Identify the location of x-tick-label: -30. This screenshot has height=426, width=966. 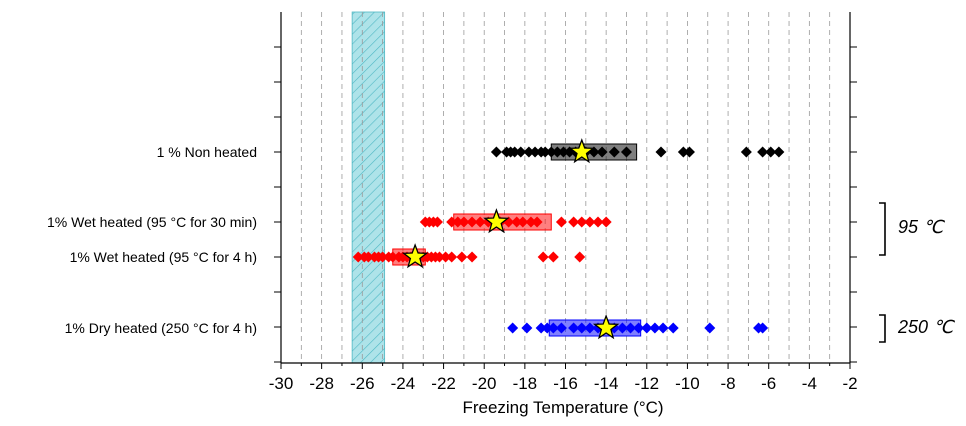
(281, 383).